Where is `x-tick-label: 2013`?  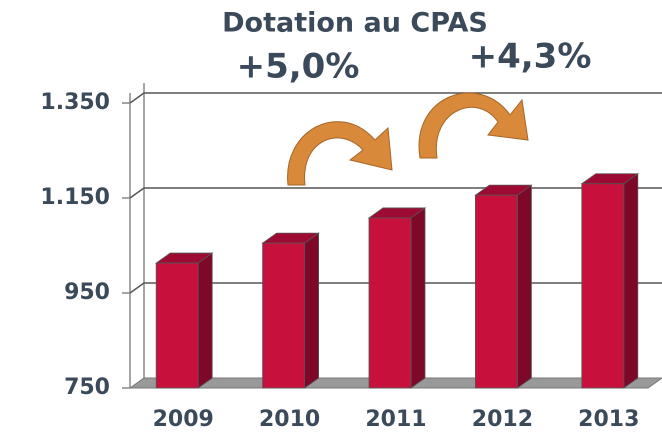 x-tick-label: 2013 is located at coordinates (608, 419).